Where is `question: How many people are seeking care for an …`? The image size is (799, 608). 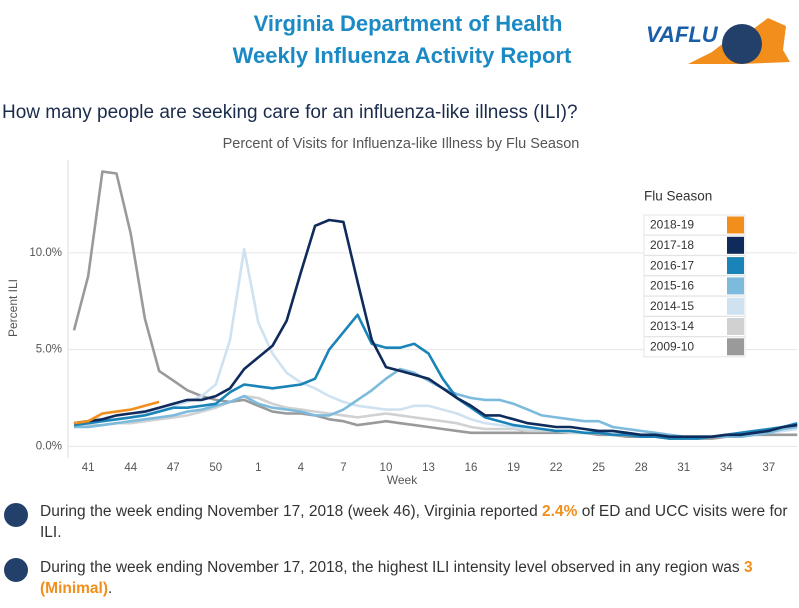 question: How many people are seeking care for an … is located at coordinates (290, 112).